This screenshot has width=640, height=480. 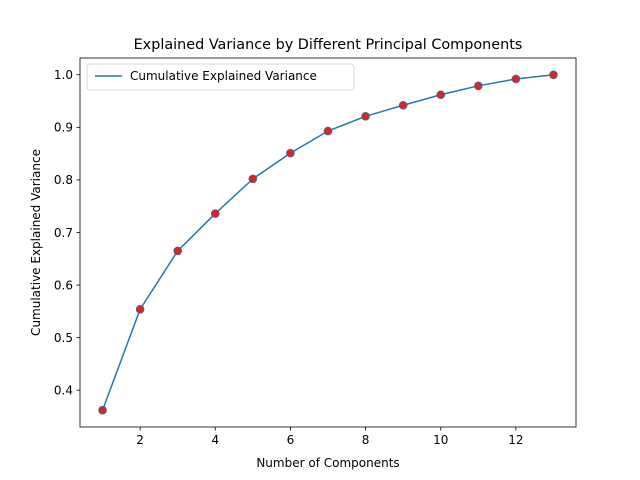 What do you see at coordinates (515, 440) in the screenshot?
I see `x-tick-label: 12` at bounding box center [515, 440].